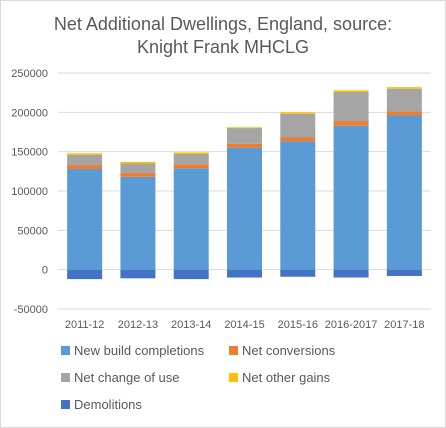 The height and width of the screenshot is (428, 446). What do you see at coordinates (351, 325) in the screenshot?
I see `x-tick-label: 2016-2017` at bounding box center [351, 325].